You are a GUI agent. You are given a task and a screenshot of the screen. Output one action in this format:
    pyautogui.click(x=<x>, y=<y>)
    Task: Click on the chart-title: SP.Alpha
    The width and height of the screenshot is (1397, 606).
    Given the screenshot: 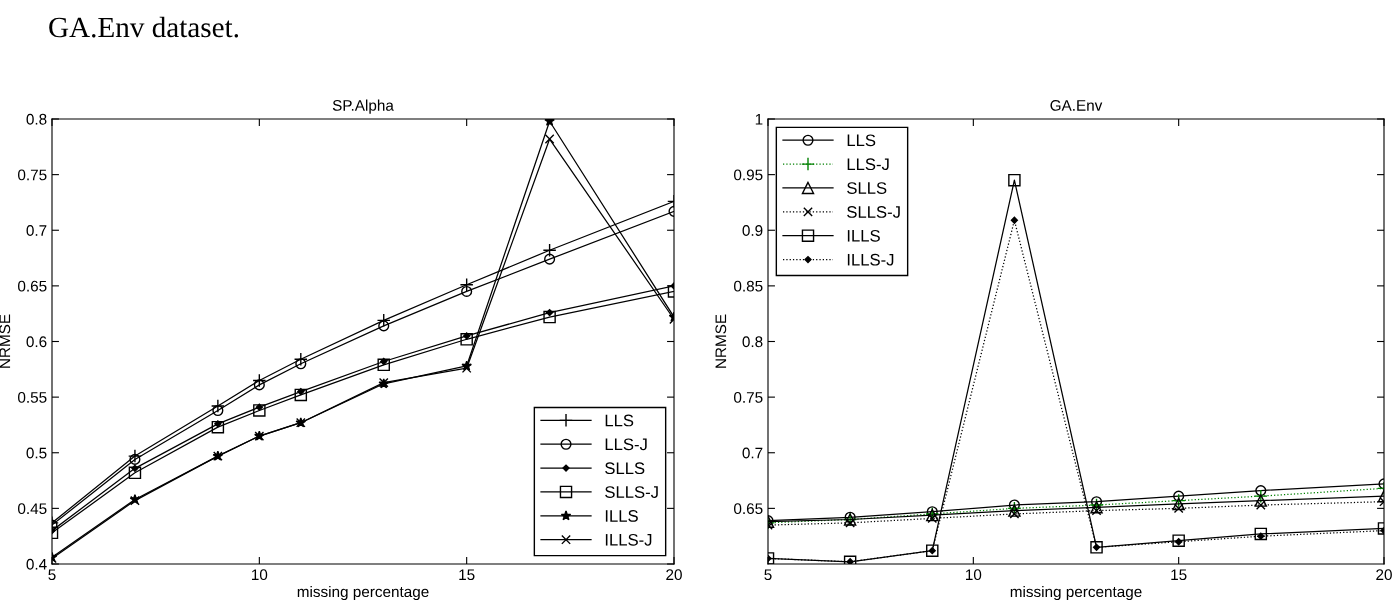 What is the action you would take?
    pyautogui.click(x=363, y=106)
    